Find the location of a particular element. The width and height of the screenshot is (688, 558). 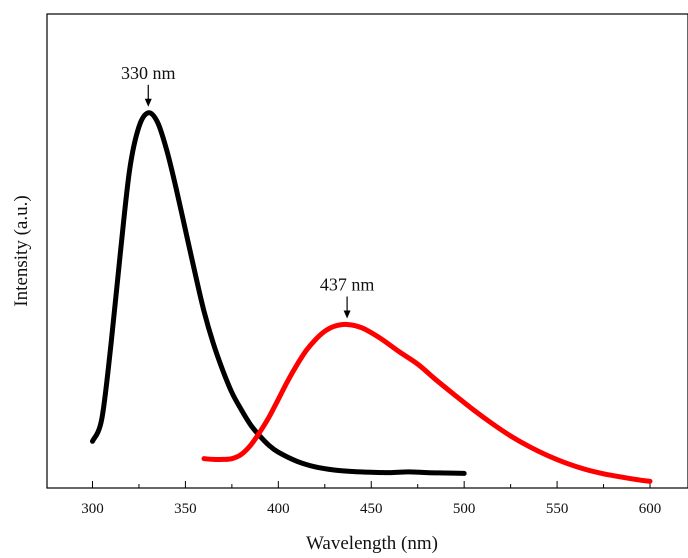

x-tick-label: 600 is located at coordinates (650, 509).